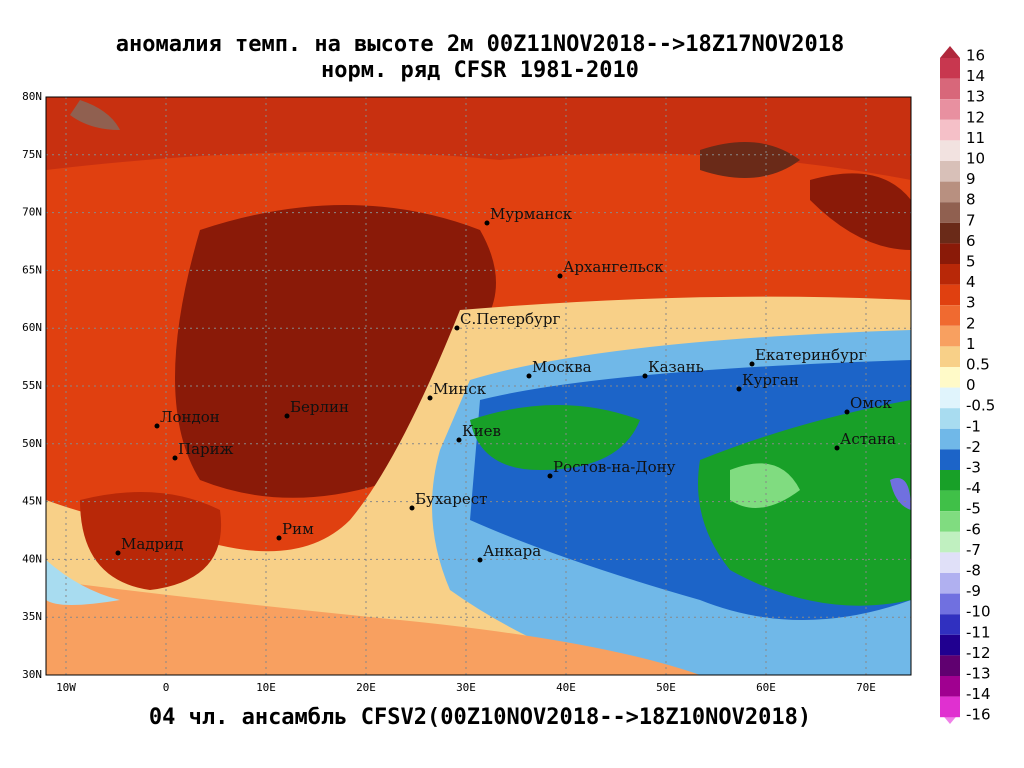 This screenshot has height=768, width=1024. Describe the element at coordinates (566, 687) in the screenshot. I see `lon-label: 40E` at that location.